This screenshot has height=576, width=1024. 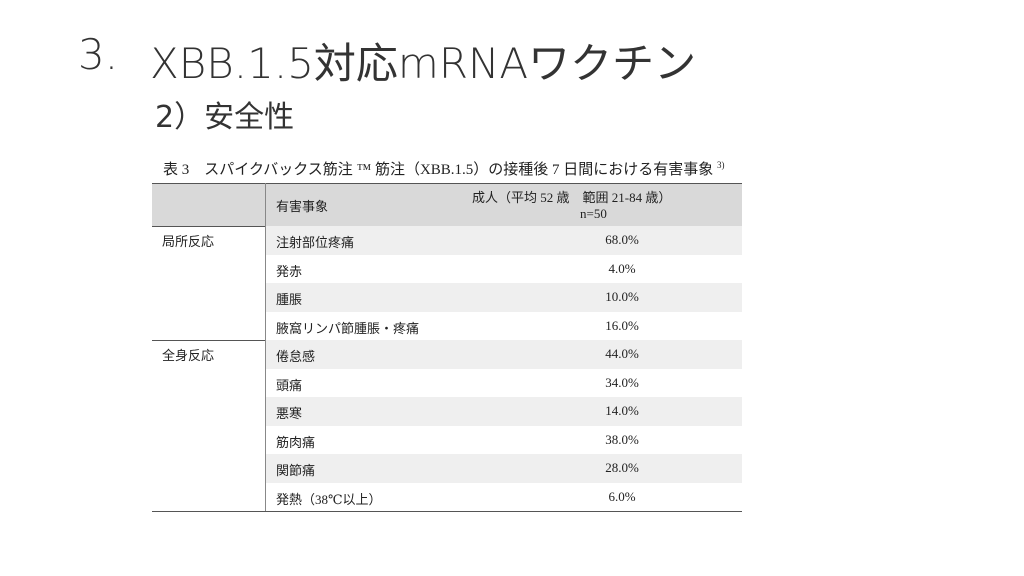 What do you see at coordinates (622, 467) in the screenshot?
I see `value-cell: 28.0%` at bounding box center [622, 467].